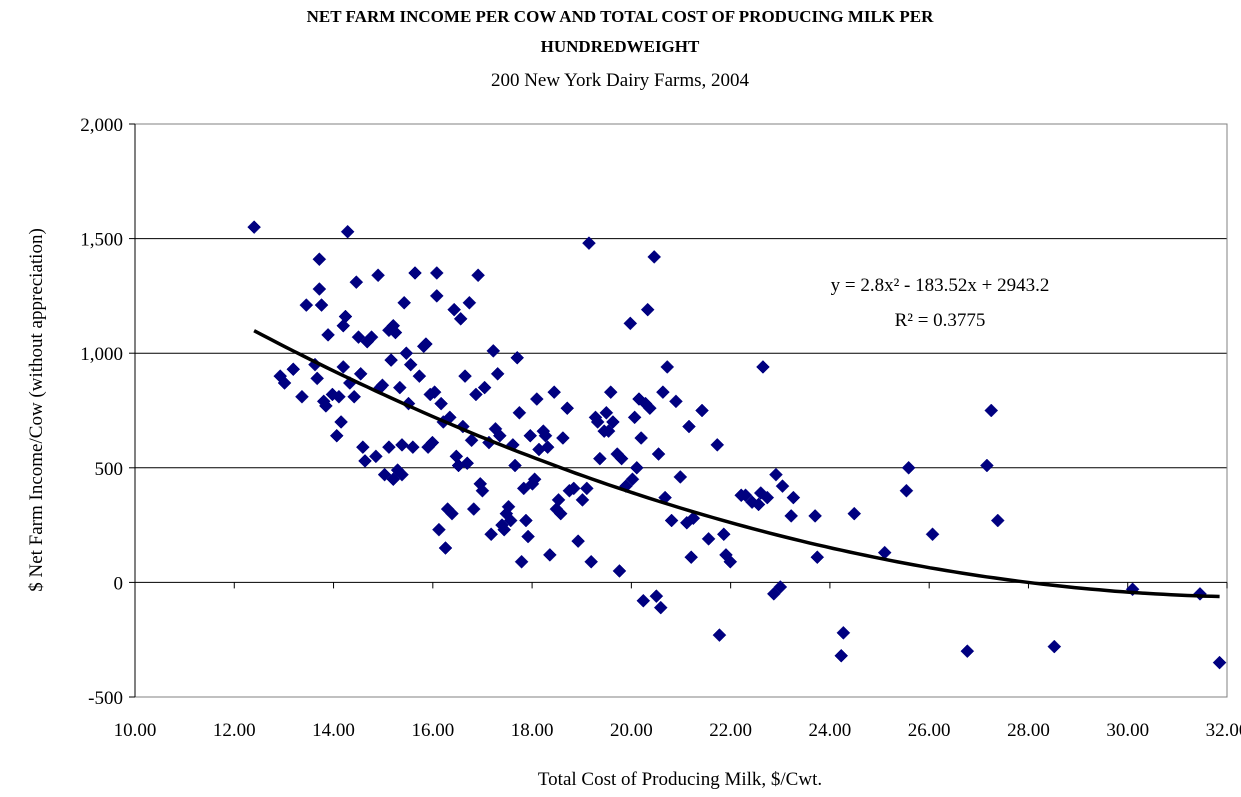  I want to click on y-tick-label: -500, so click(105, 698).